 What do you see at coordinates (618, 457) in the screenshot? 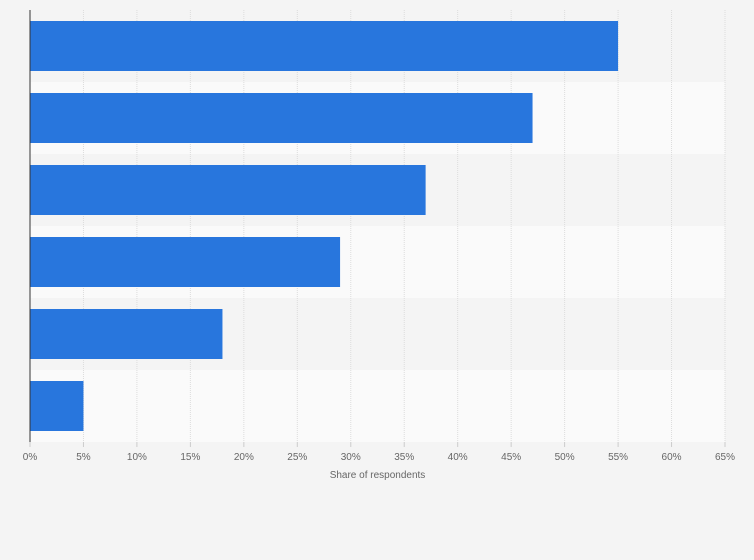
I see `x-tick-label: 55%` at bounding box center [618, 457].